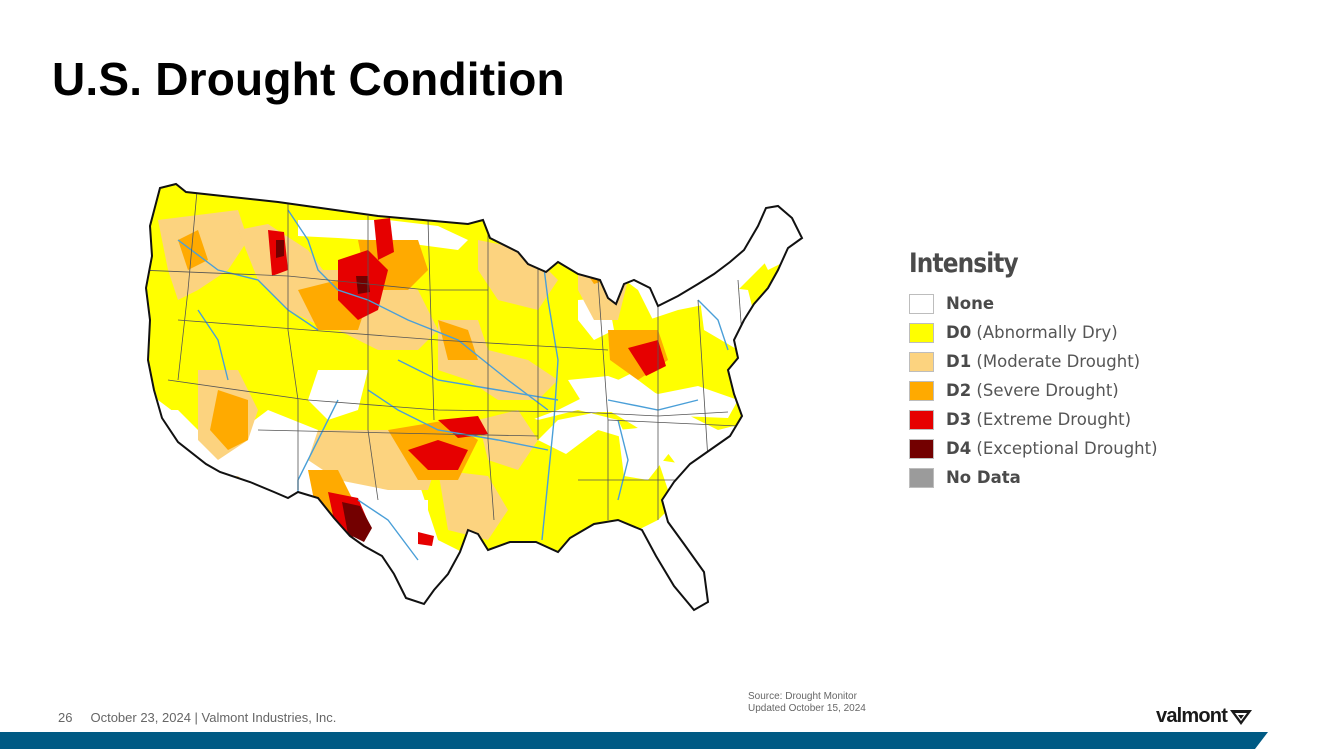  What do you see at coordinates (1045, 390) in the screenshot?
I see `legend-description: (Severe Drought)` at bounding box center [1045, 390].